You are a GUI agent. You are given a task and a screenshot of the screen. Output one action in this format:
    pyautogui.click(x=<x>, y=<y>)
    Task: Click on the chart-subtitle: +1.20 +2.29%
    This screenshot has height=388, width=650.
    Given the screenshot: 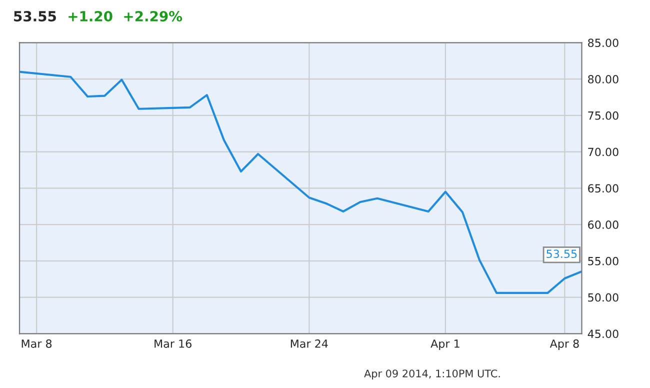 What is the action you would take?
    pyautogui.click(x=125, y=16)
    